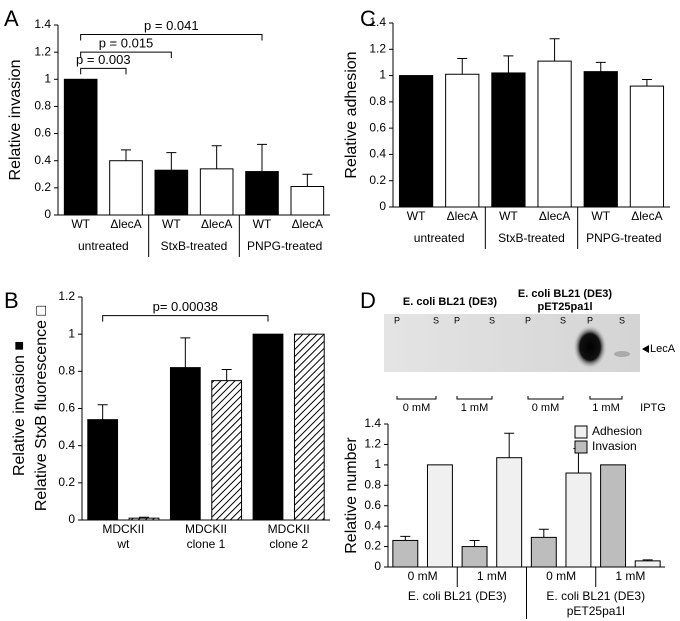 The height and width of the screenshot is (621, 680). What do you see at coordinates (564, 307) in the screenshot?
I see `blot-header: pET25pa1l` at bounding box center [564, 307].